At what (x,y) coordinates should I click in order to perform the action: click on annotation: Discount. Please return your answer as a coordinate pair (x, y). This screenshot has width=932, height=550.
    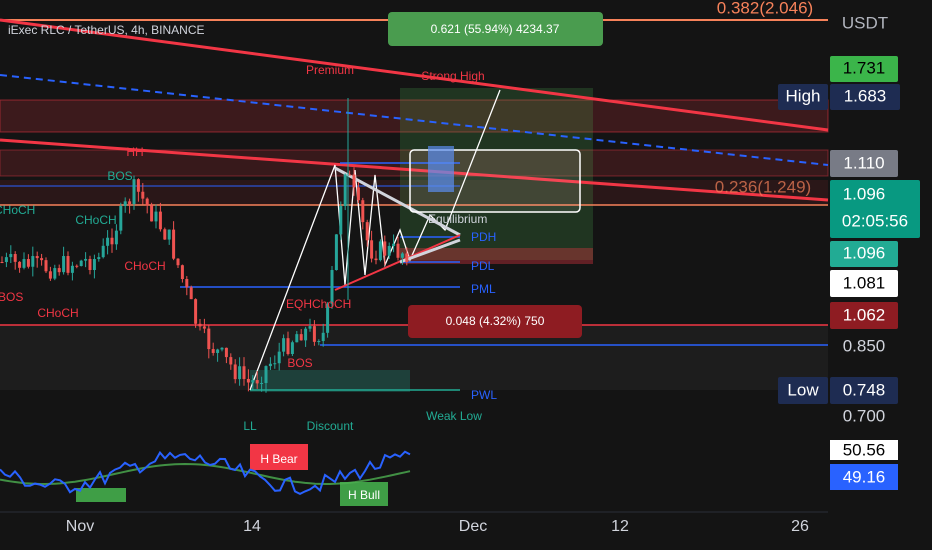
    Looking at the image, I should click on (330, 426).